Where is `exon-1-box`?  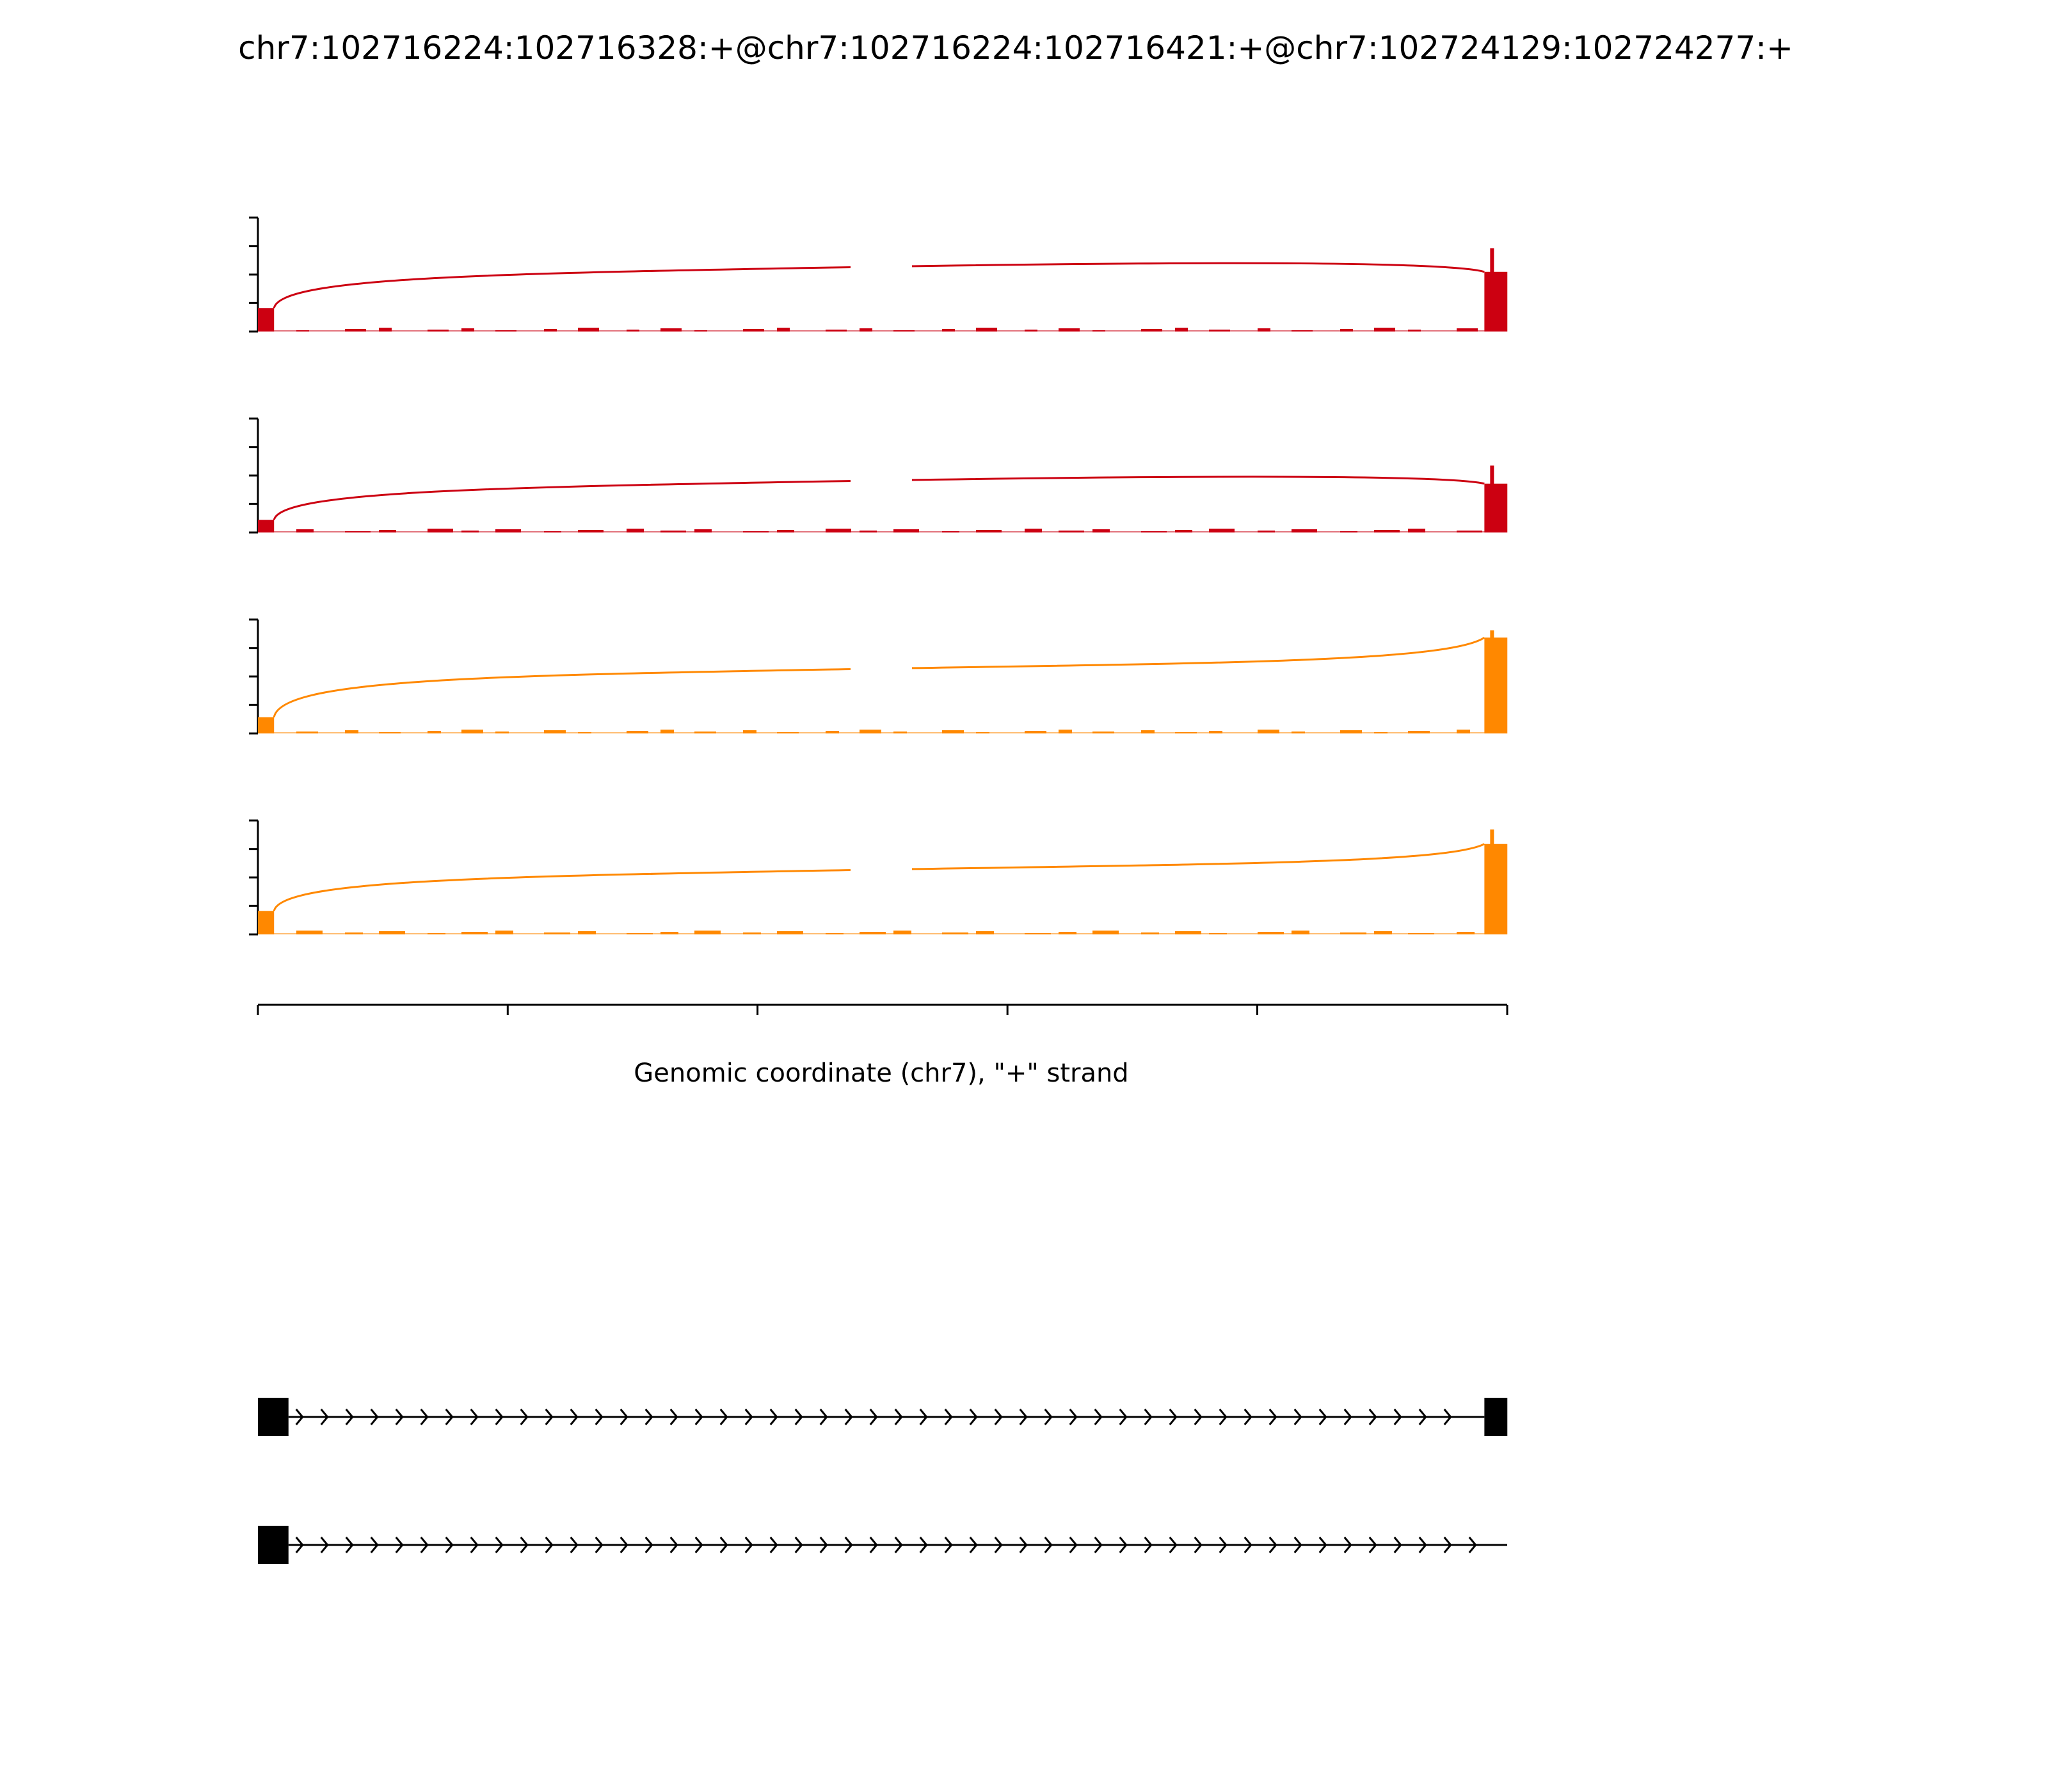
exon-1-box is located at coordinates (273, 1417).